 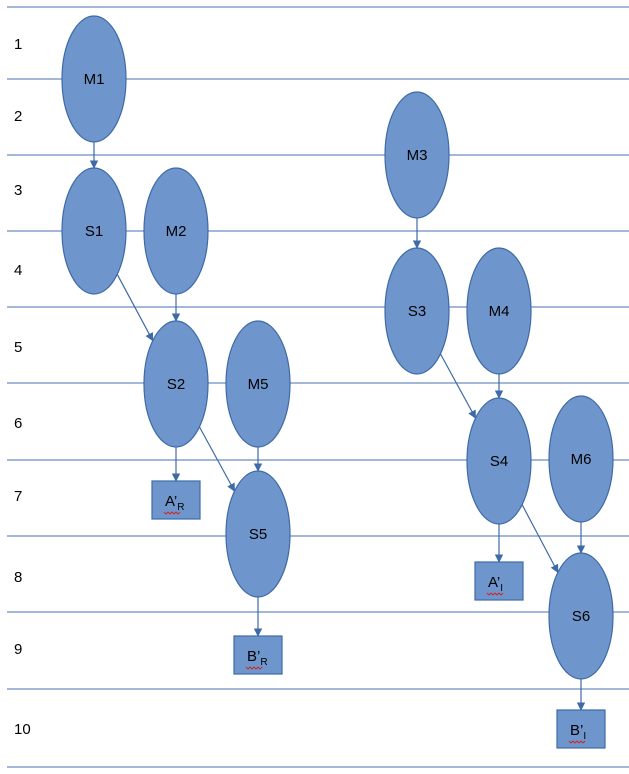 I want to click on output-box-label: B’I, so click(x=578, y=732).